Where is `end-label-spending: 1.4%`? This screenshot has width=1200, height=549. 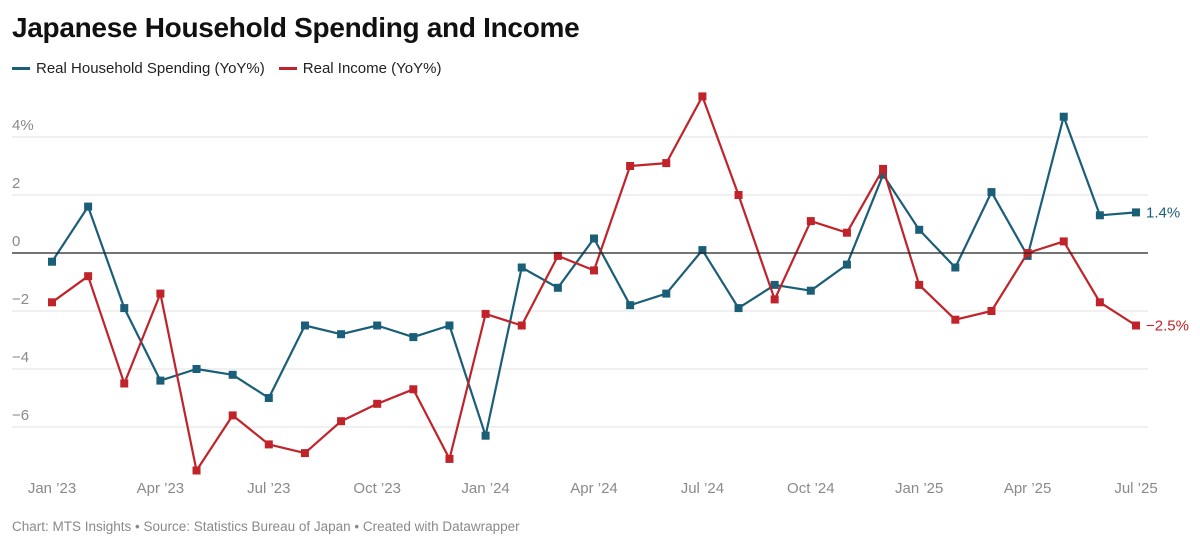
end-label-spending: 1.4% is located at coordinates (1163, 212).